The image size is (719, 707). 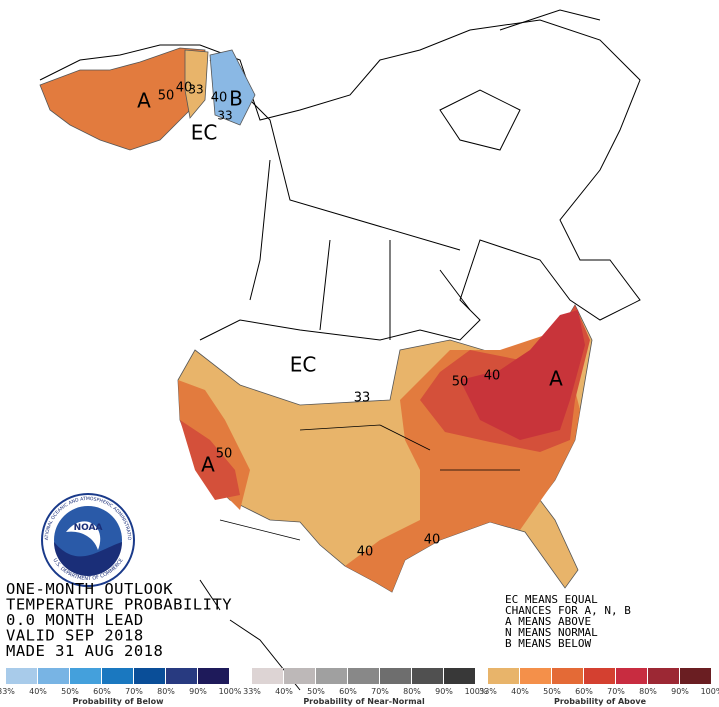 What do you see at coordinates (551, 599) in the screenshot?
I see `key-line: EC MEANS EQUAL` at bounding box center [551, 599].